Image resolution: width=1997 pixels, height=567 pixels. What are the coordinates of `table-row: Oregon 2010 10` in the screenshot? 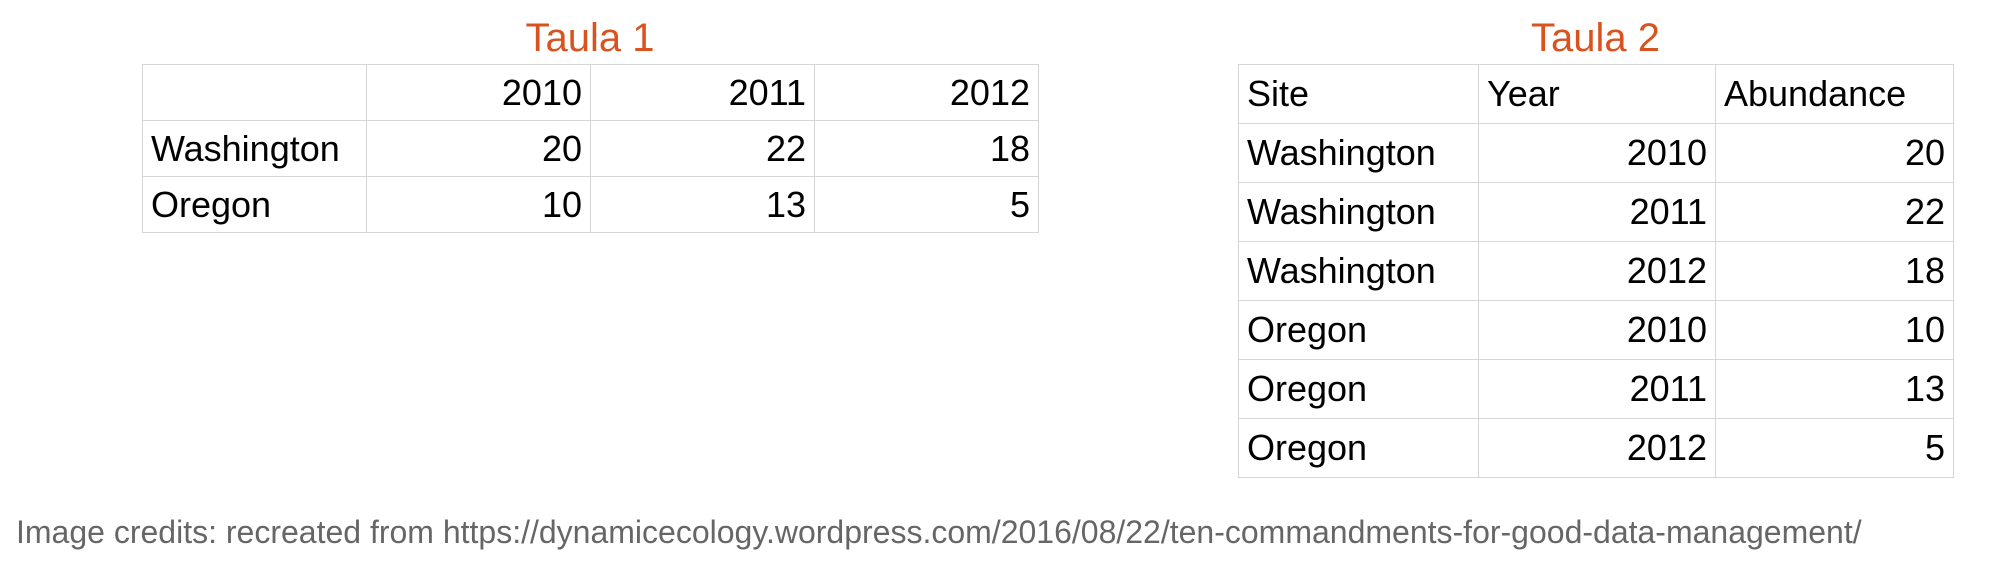 It's located at (1596, 330).